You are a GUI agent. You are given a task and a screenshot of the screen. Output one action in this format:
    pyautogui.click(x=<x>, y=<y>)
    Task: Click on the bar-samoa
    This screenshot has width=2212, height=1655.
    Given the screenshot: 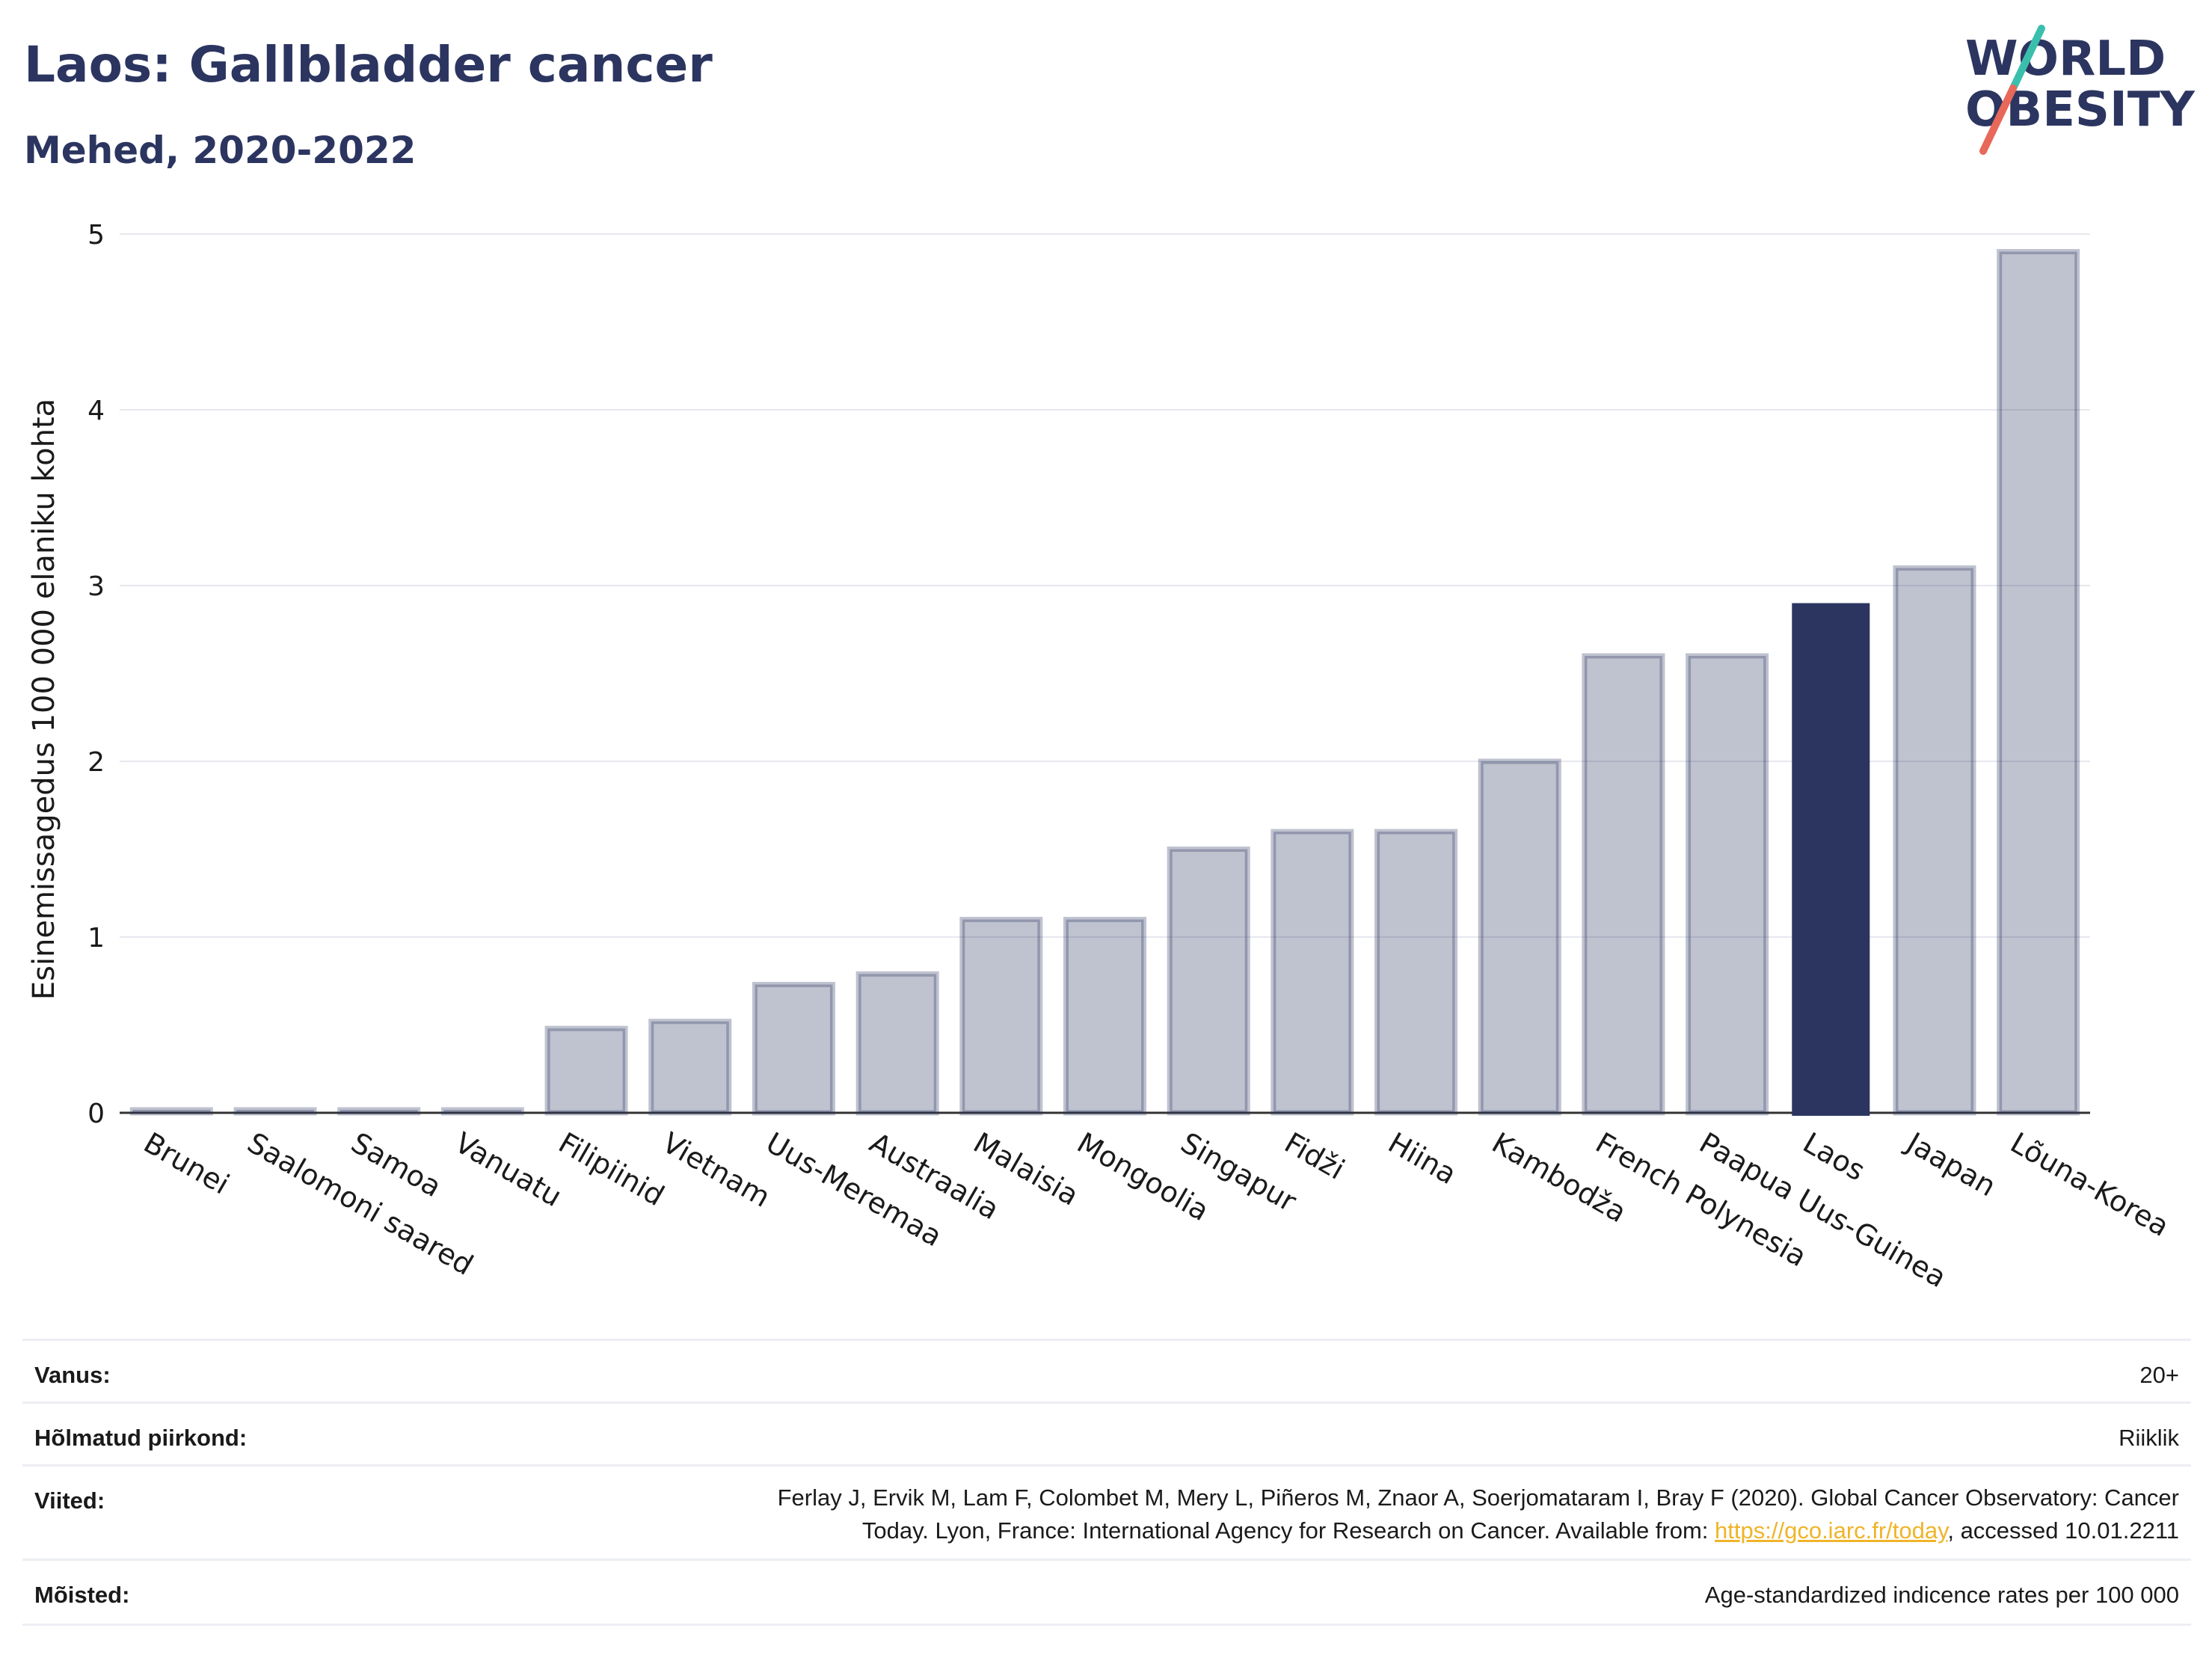 What is the action you would take?
    pyautogui.click(x=379, y=1111)
    